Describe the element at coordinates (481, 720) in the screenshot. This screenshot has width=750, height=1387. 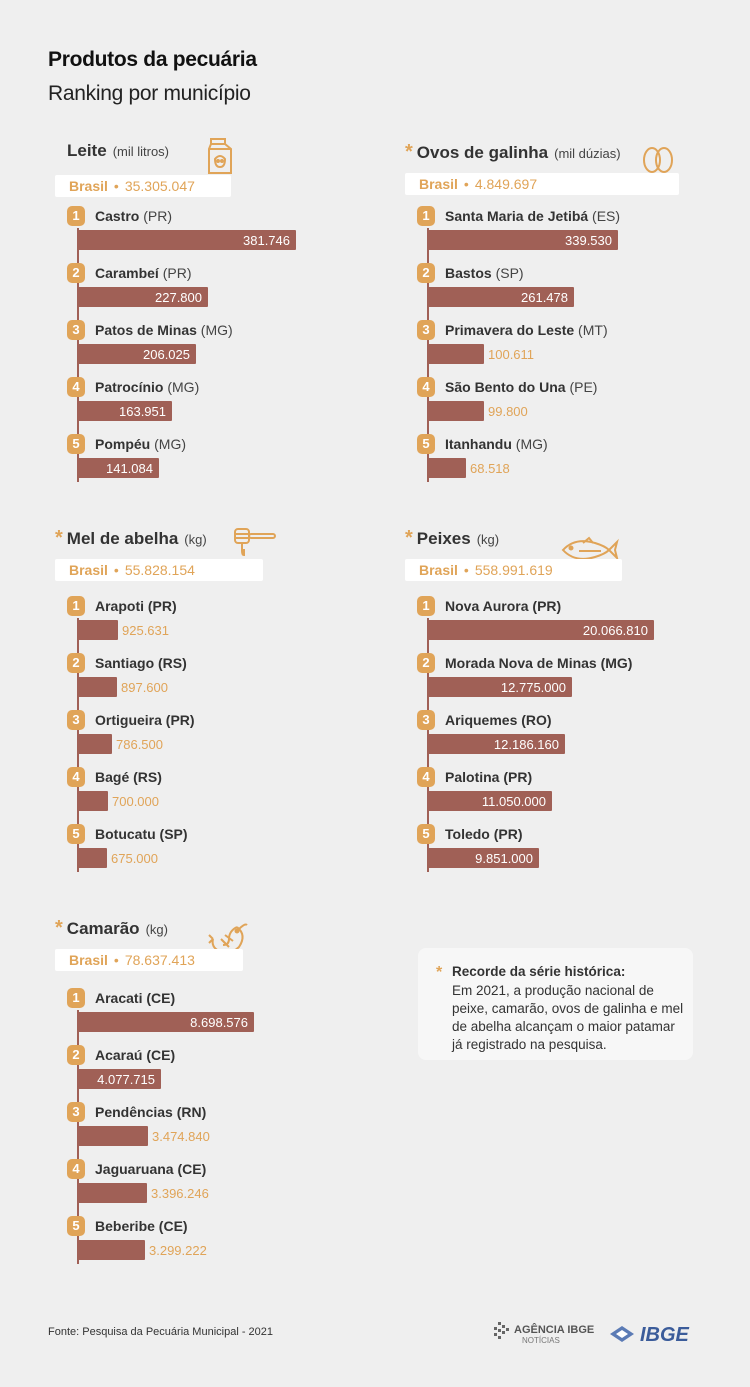
I see `municipality-name: Ariquemes` at that location.